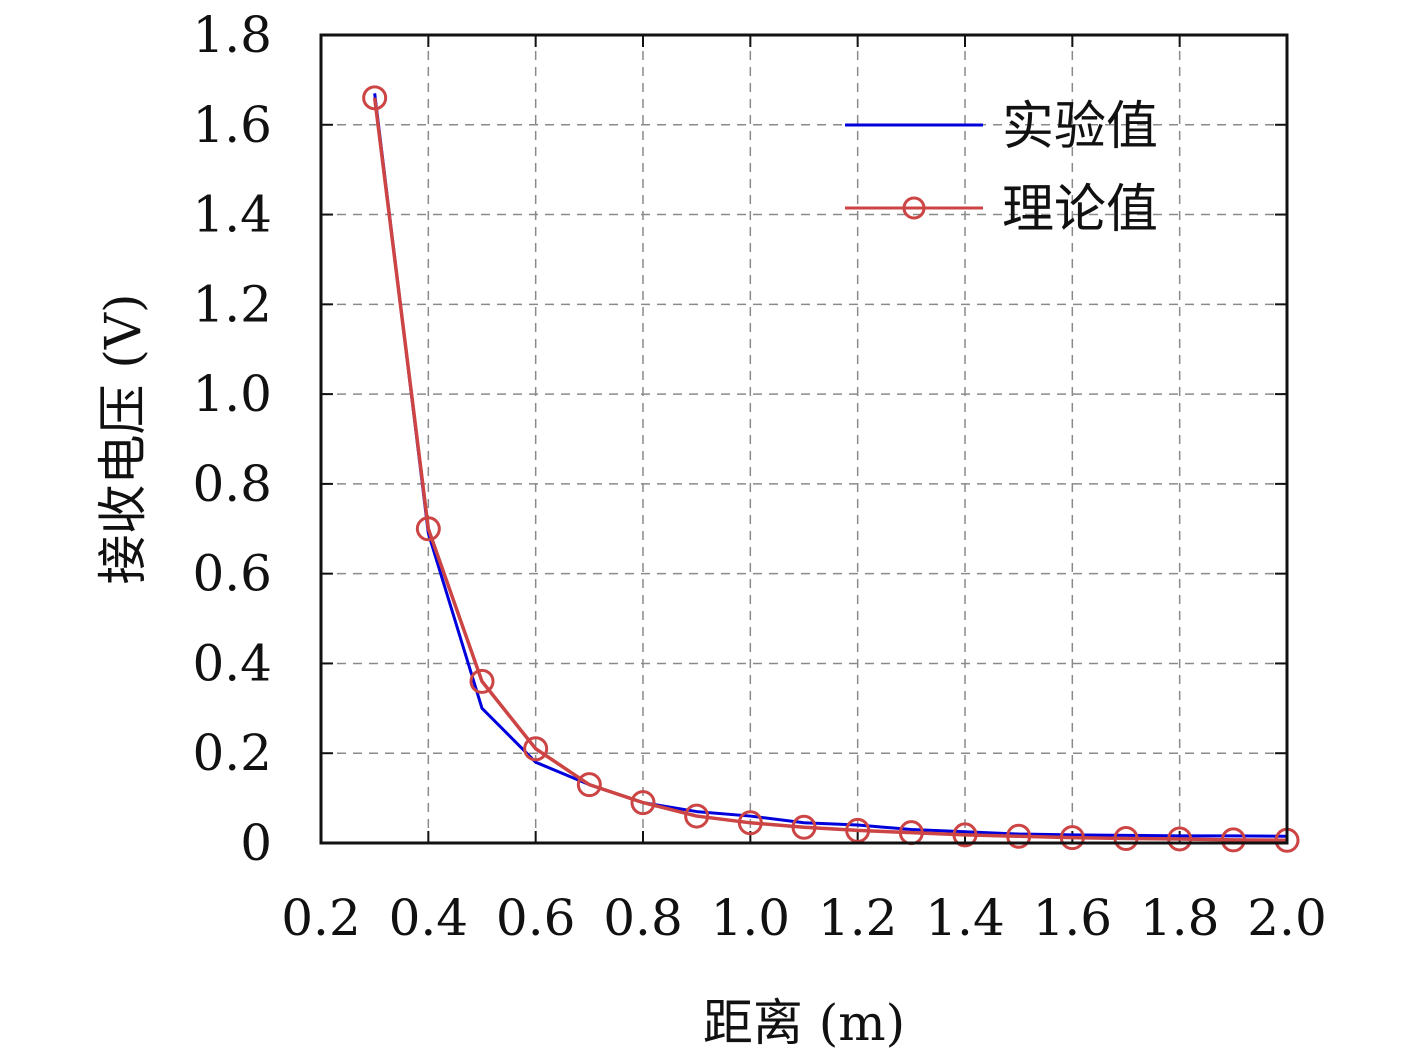  What do you see at coordinates (1073, 918) in the screenshot?
I see `x-tick-label: 1.6` at bounding box center [1073, 918].